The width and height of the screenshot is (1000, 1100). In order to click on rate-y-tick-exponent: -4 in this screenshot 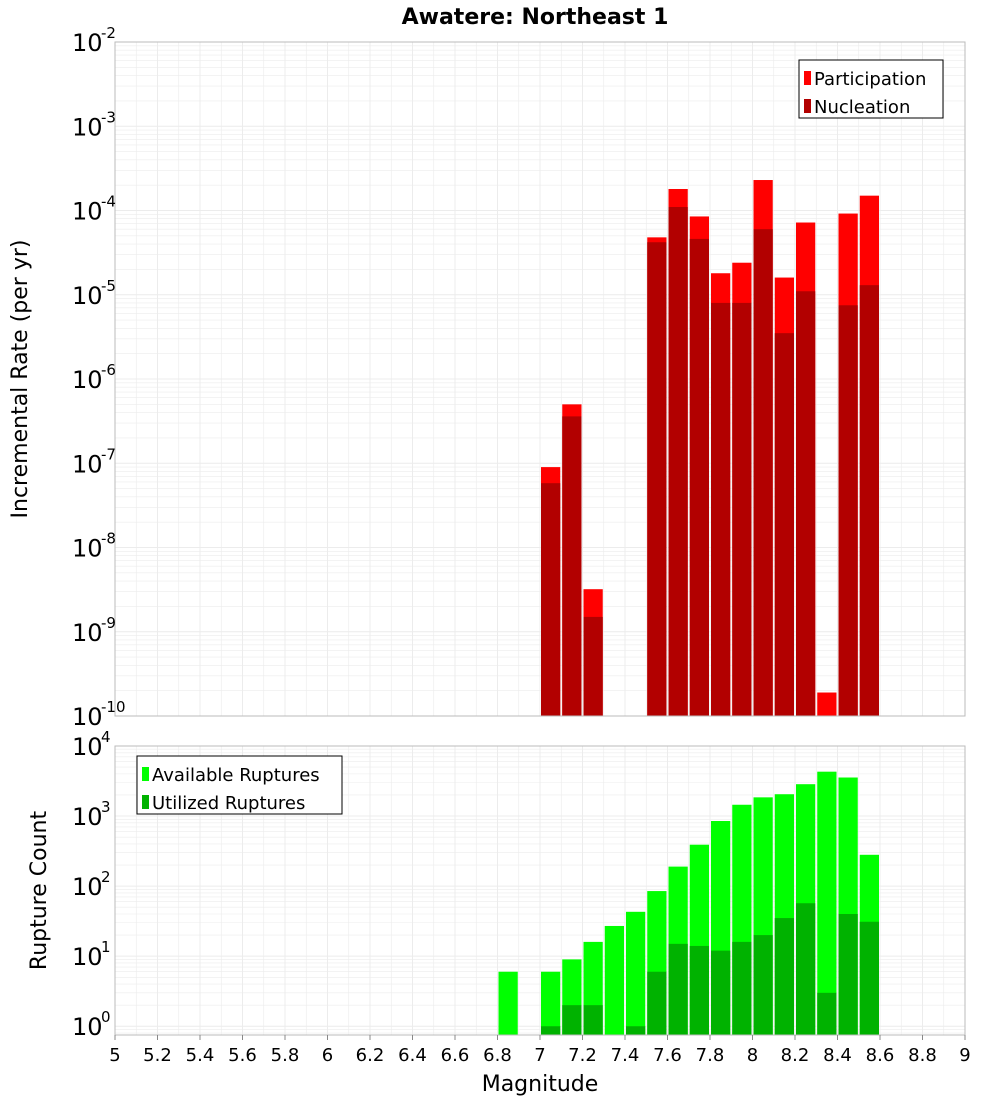, I will do `click(108, 202)`.